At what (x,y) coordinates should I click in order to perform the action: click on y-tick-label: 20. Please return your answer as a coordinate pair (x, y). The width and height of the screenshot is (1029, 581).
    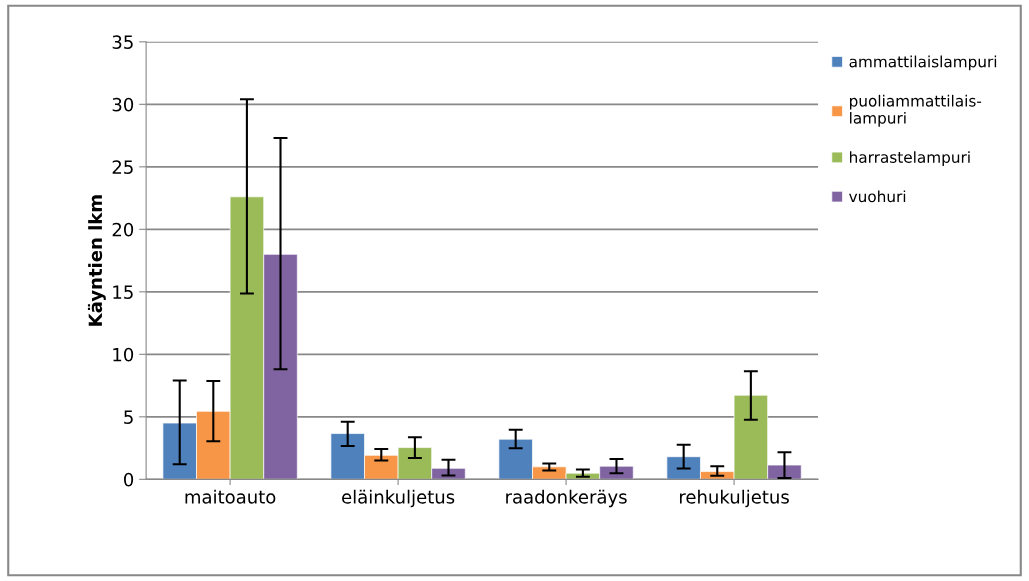
    Looking at the image, I should click on (123, 229).